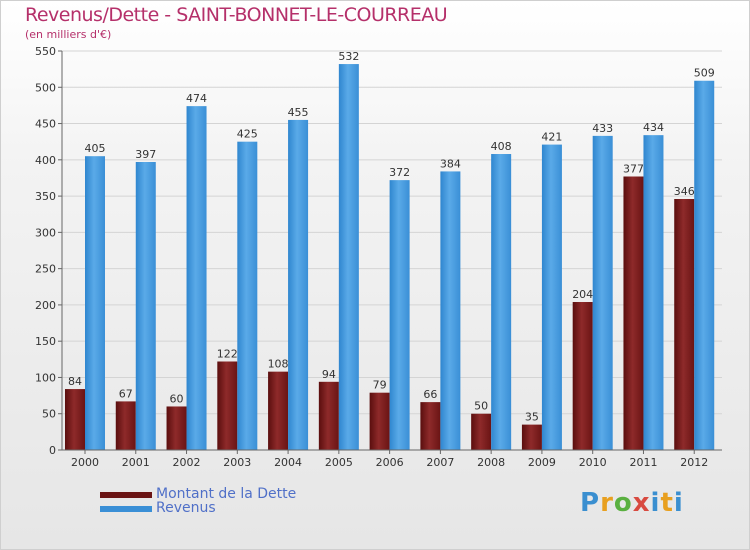 The image size is (750, 550). I want to click on data-label-dette-2001: 67, so click(126, 393).